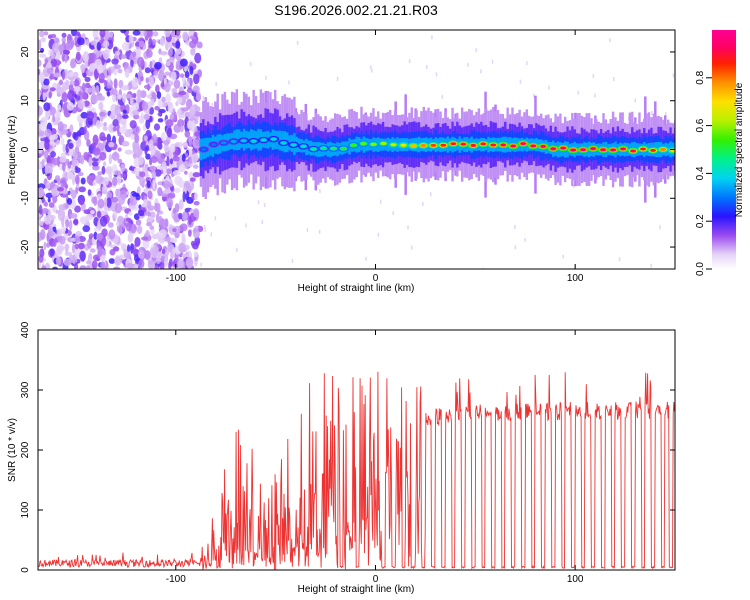 The height and width of the screenshot is (600, 750). I want to click on x-tick-label: -100, so click(176, 278).